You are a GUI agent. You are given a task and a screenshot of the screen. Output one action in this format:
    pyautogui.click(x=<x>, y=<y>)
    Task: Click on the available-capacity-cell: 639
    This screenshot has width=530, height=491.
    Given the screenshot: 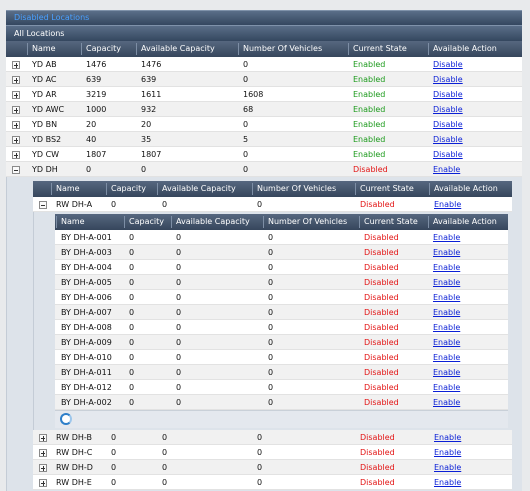 What is the action you would take?
    pyautogui.click(x=149, y=79)
    